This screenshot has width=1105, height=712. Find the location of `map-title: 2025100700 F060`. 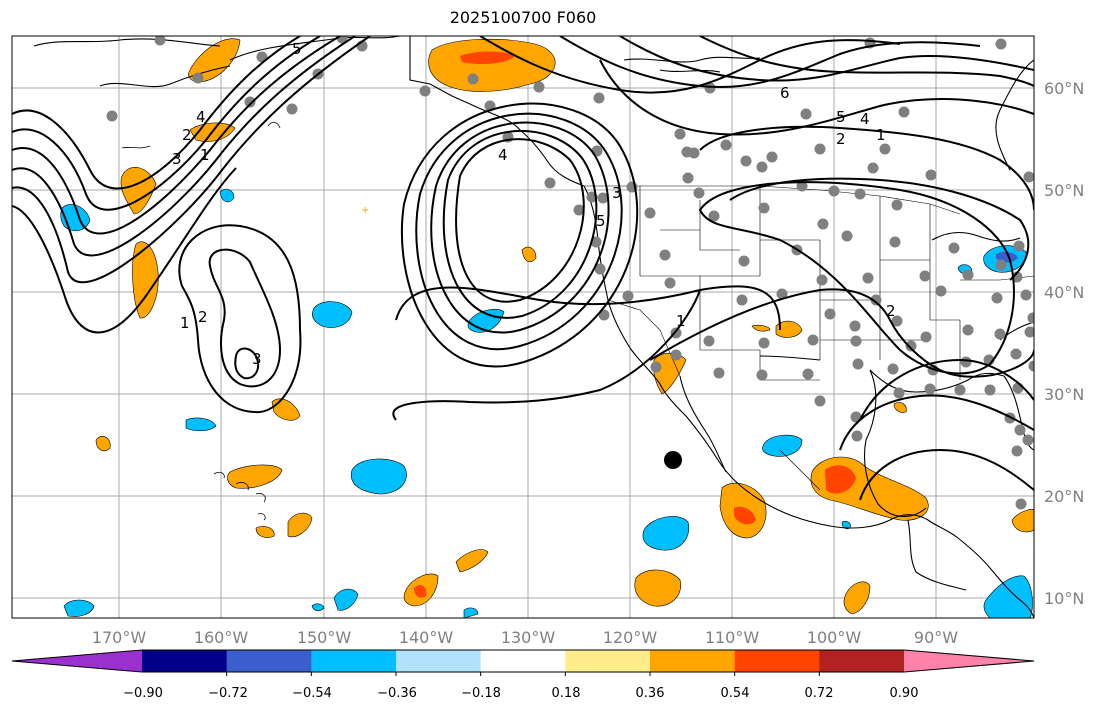

map-title: 2025100700 F060 is located at coordinates (523, 17).